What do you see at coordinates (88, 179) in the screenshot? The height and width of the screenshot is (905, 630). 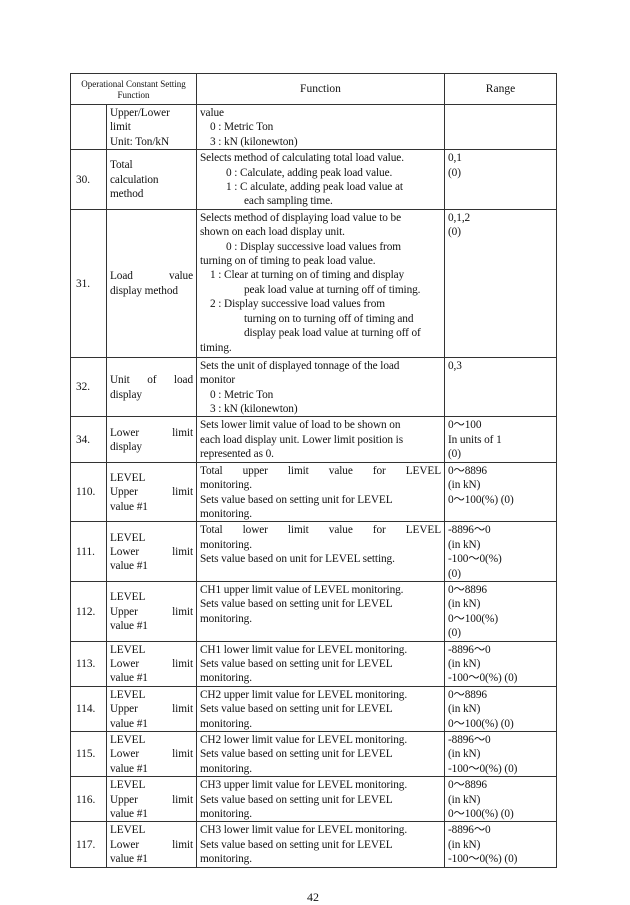 I see `setting-number: 30.` at bounding box center [88, 179].